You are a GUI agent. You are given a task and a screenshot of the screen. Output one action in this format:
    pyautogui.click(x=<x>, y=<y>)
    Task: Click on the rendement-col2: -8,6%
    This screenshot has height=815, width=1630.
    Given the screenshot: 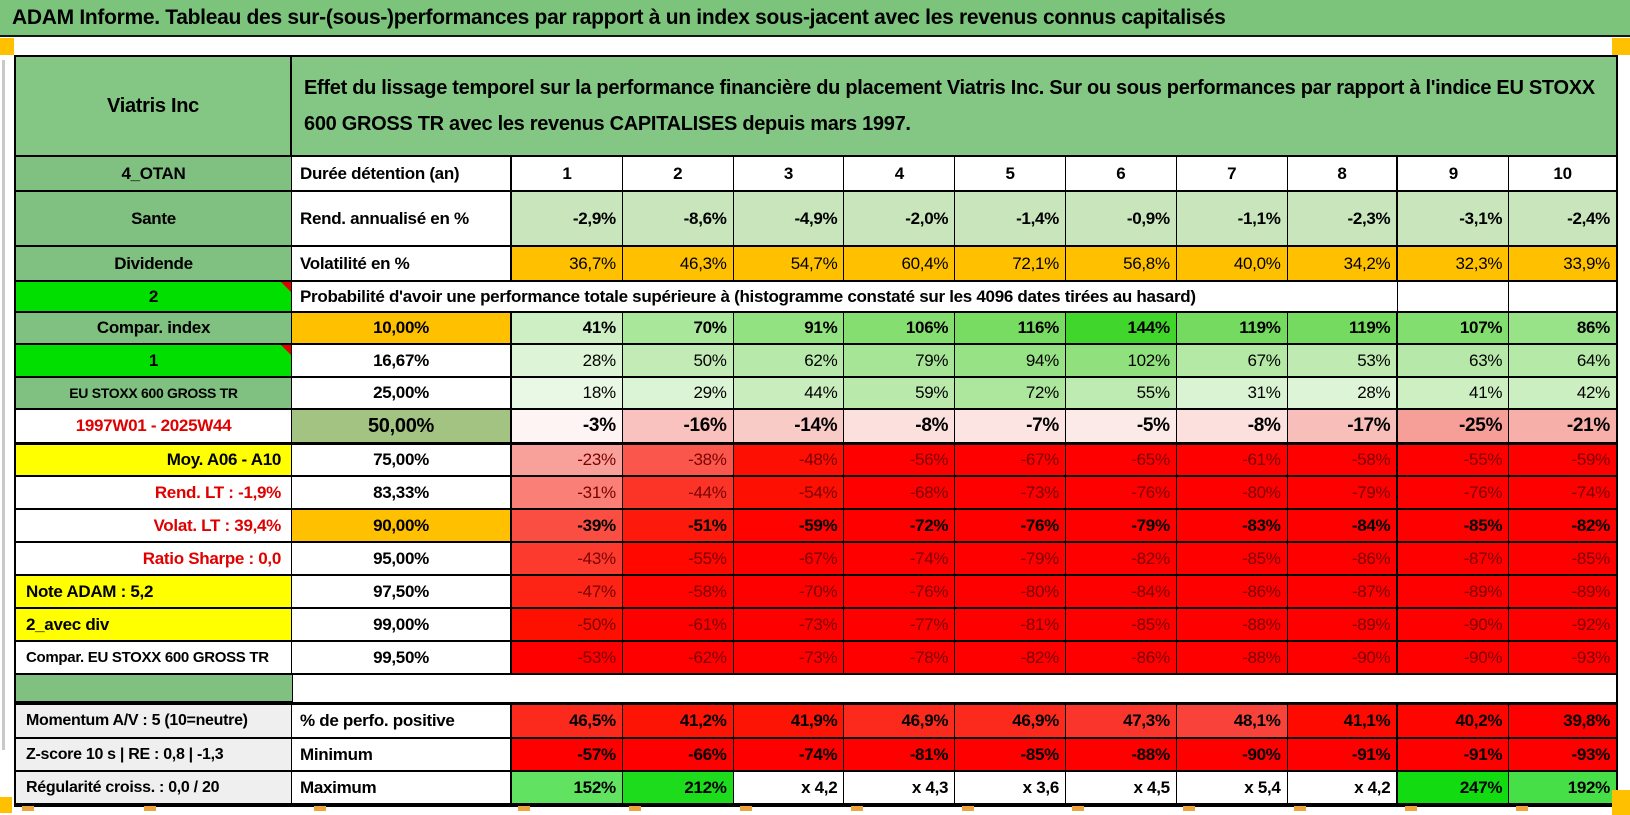 What is the action you would take?
    pyautogui.click(x=678, y=218)
    